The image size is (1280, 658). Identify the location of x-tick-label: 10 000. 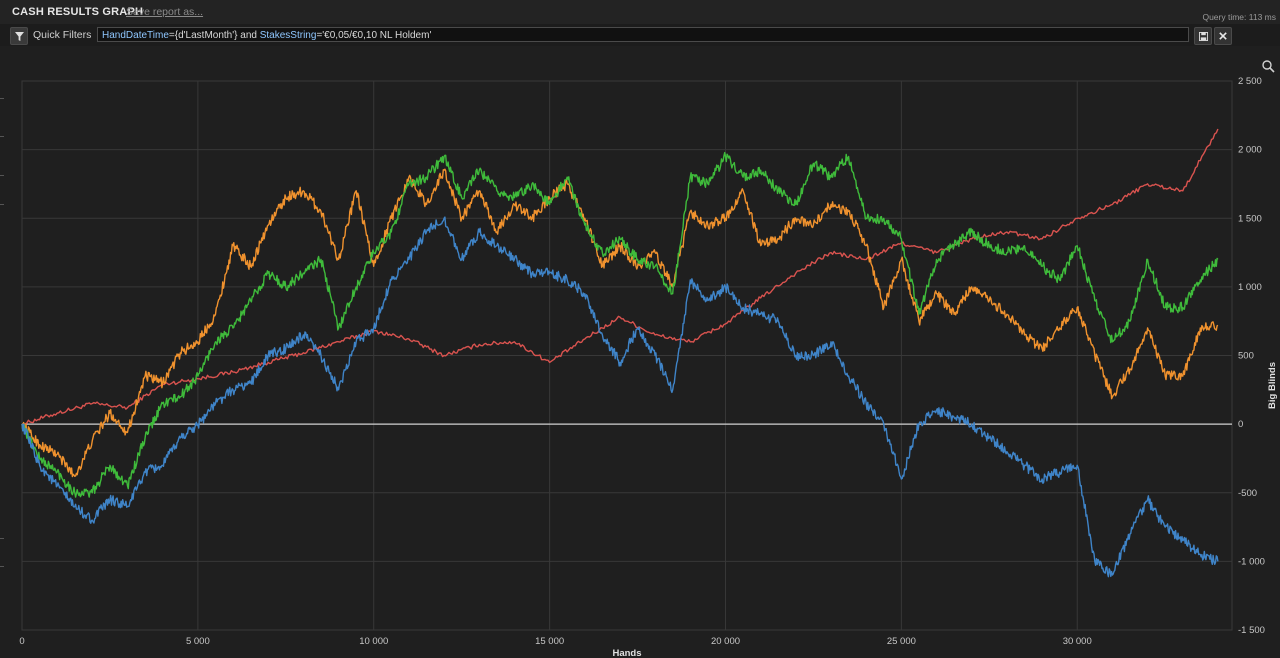
(373, 641).